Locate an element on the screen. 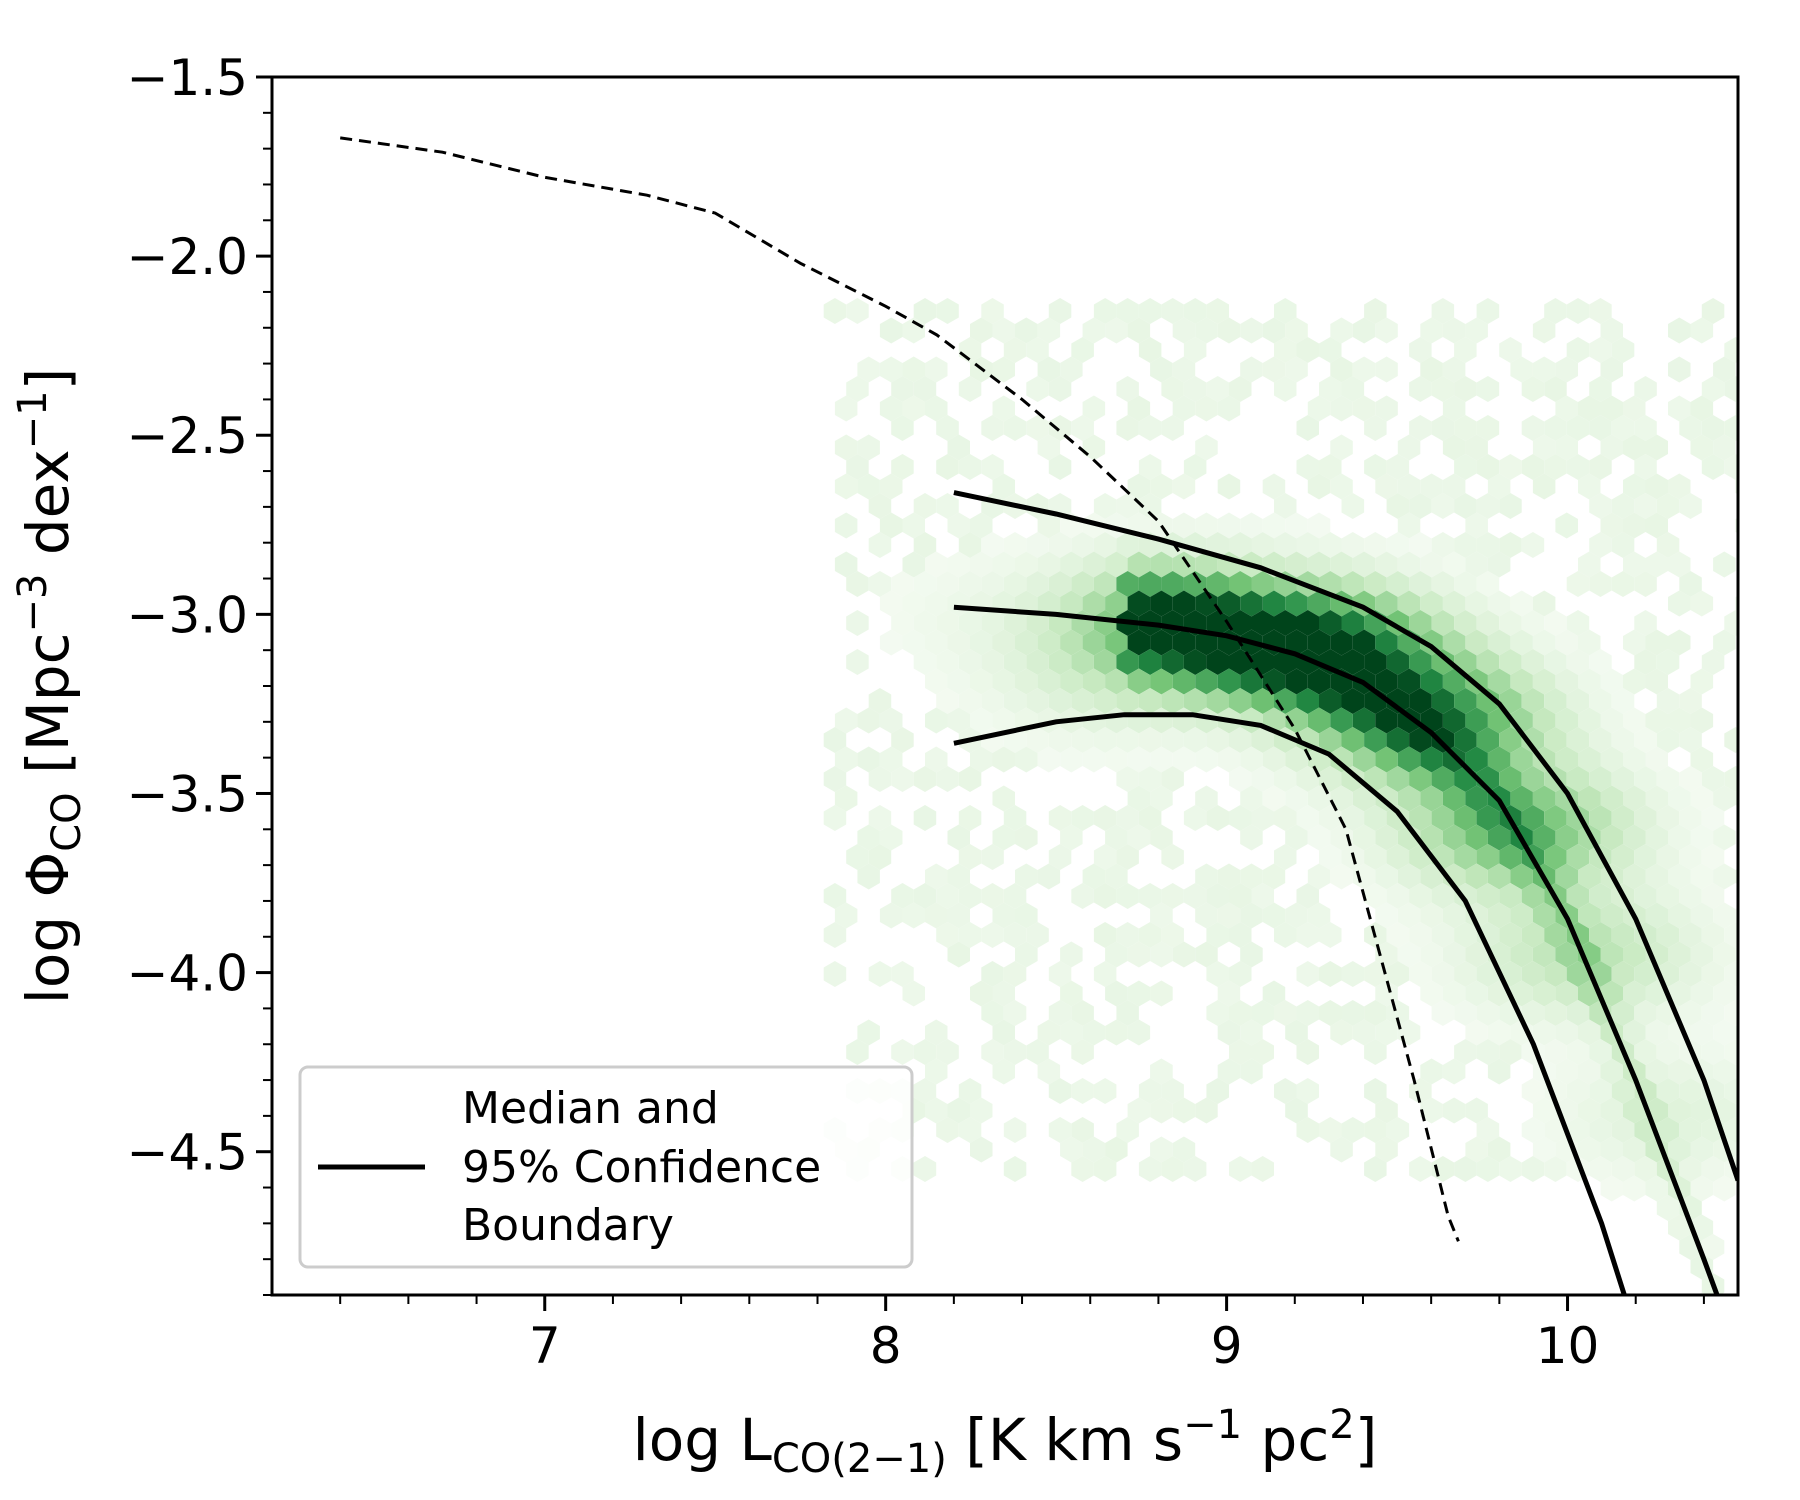 This screenshot has height=1500, width=1800. y-tick-label: −3.0 is located at coordinates (187, 615).